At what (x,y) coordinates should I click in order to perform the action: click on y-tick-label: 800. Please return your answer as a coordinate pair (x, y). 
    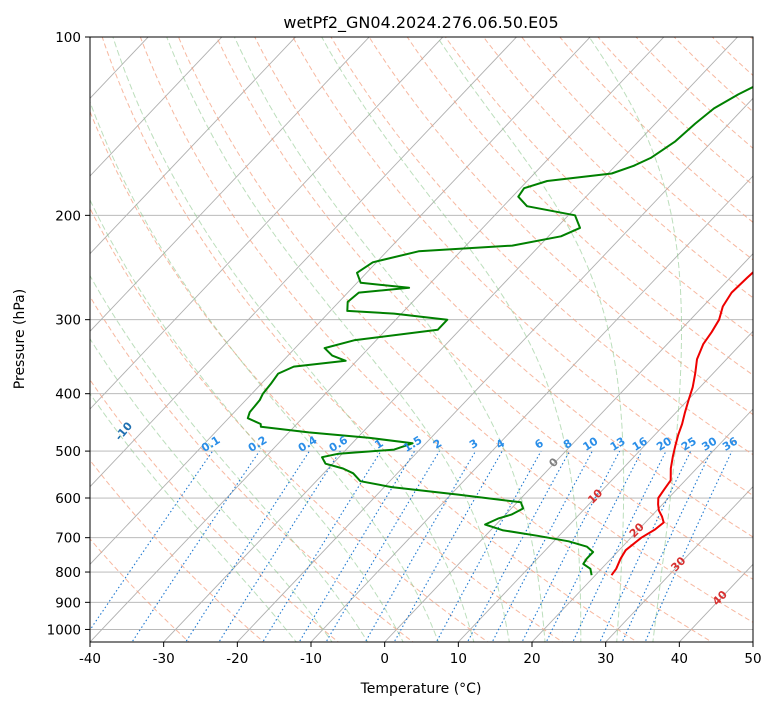
    Looking at the image, I should click on (68, 573).